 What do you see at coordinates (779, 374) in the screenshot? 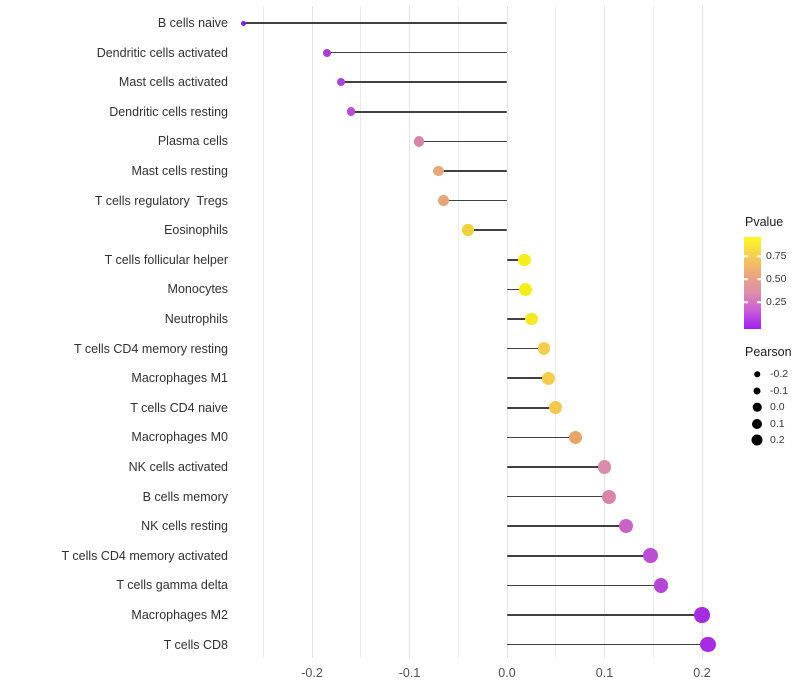
I see `pearson-legend-label: -0.2` at bounding box center [779, 374].